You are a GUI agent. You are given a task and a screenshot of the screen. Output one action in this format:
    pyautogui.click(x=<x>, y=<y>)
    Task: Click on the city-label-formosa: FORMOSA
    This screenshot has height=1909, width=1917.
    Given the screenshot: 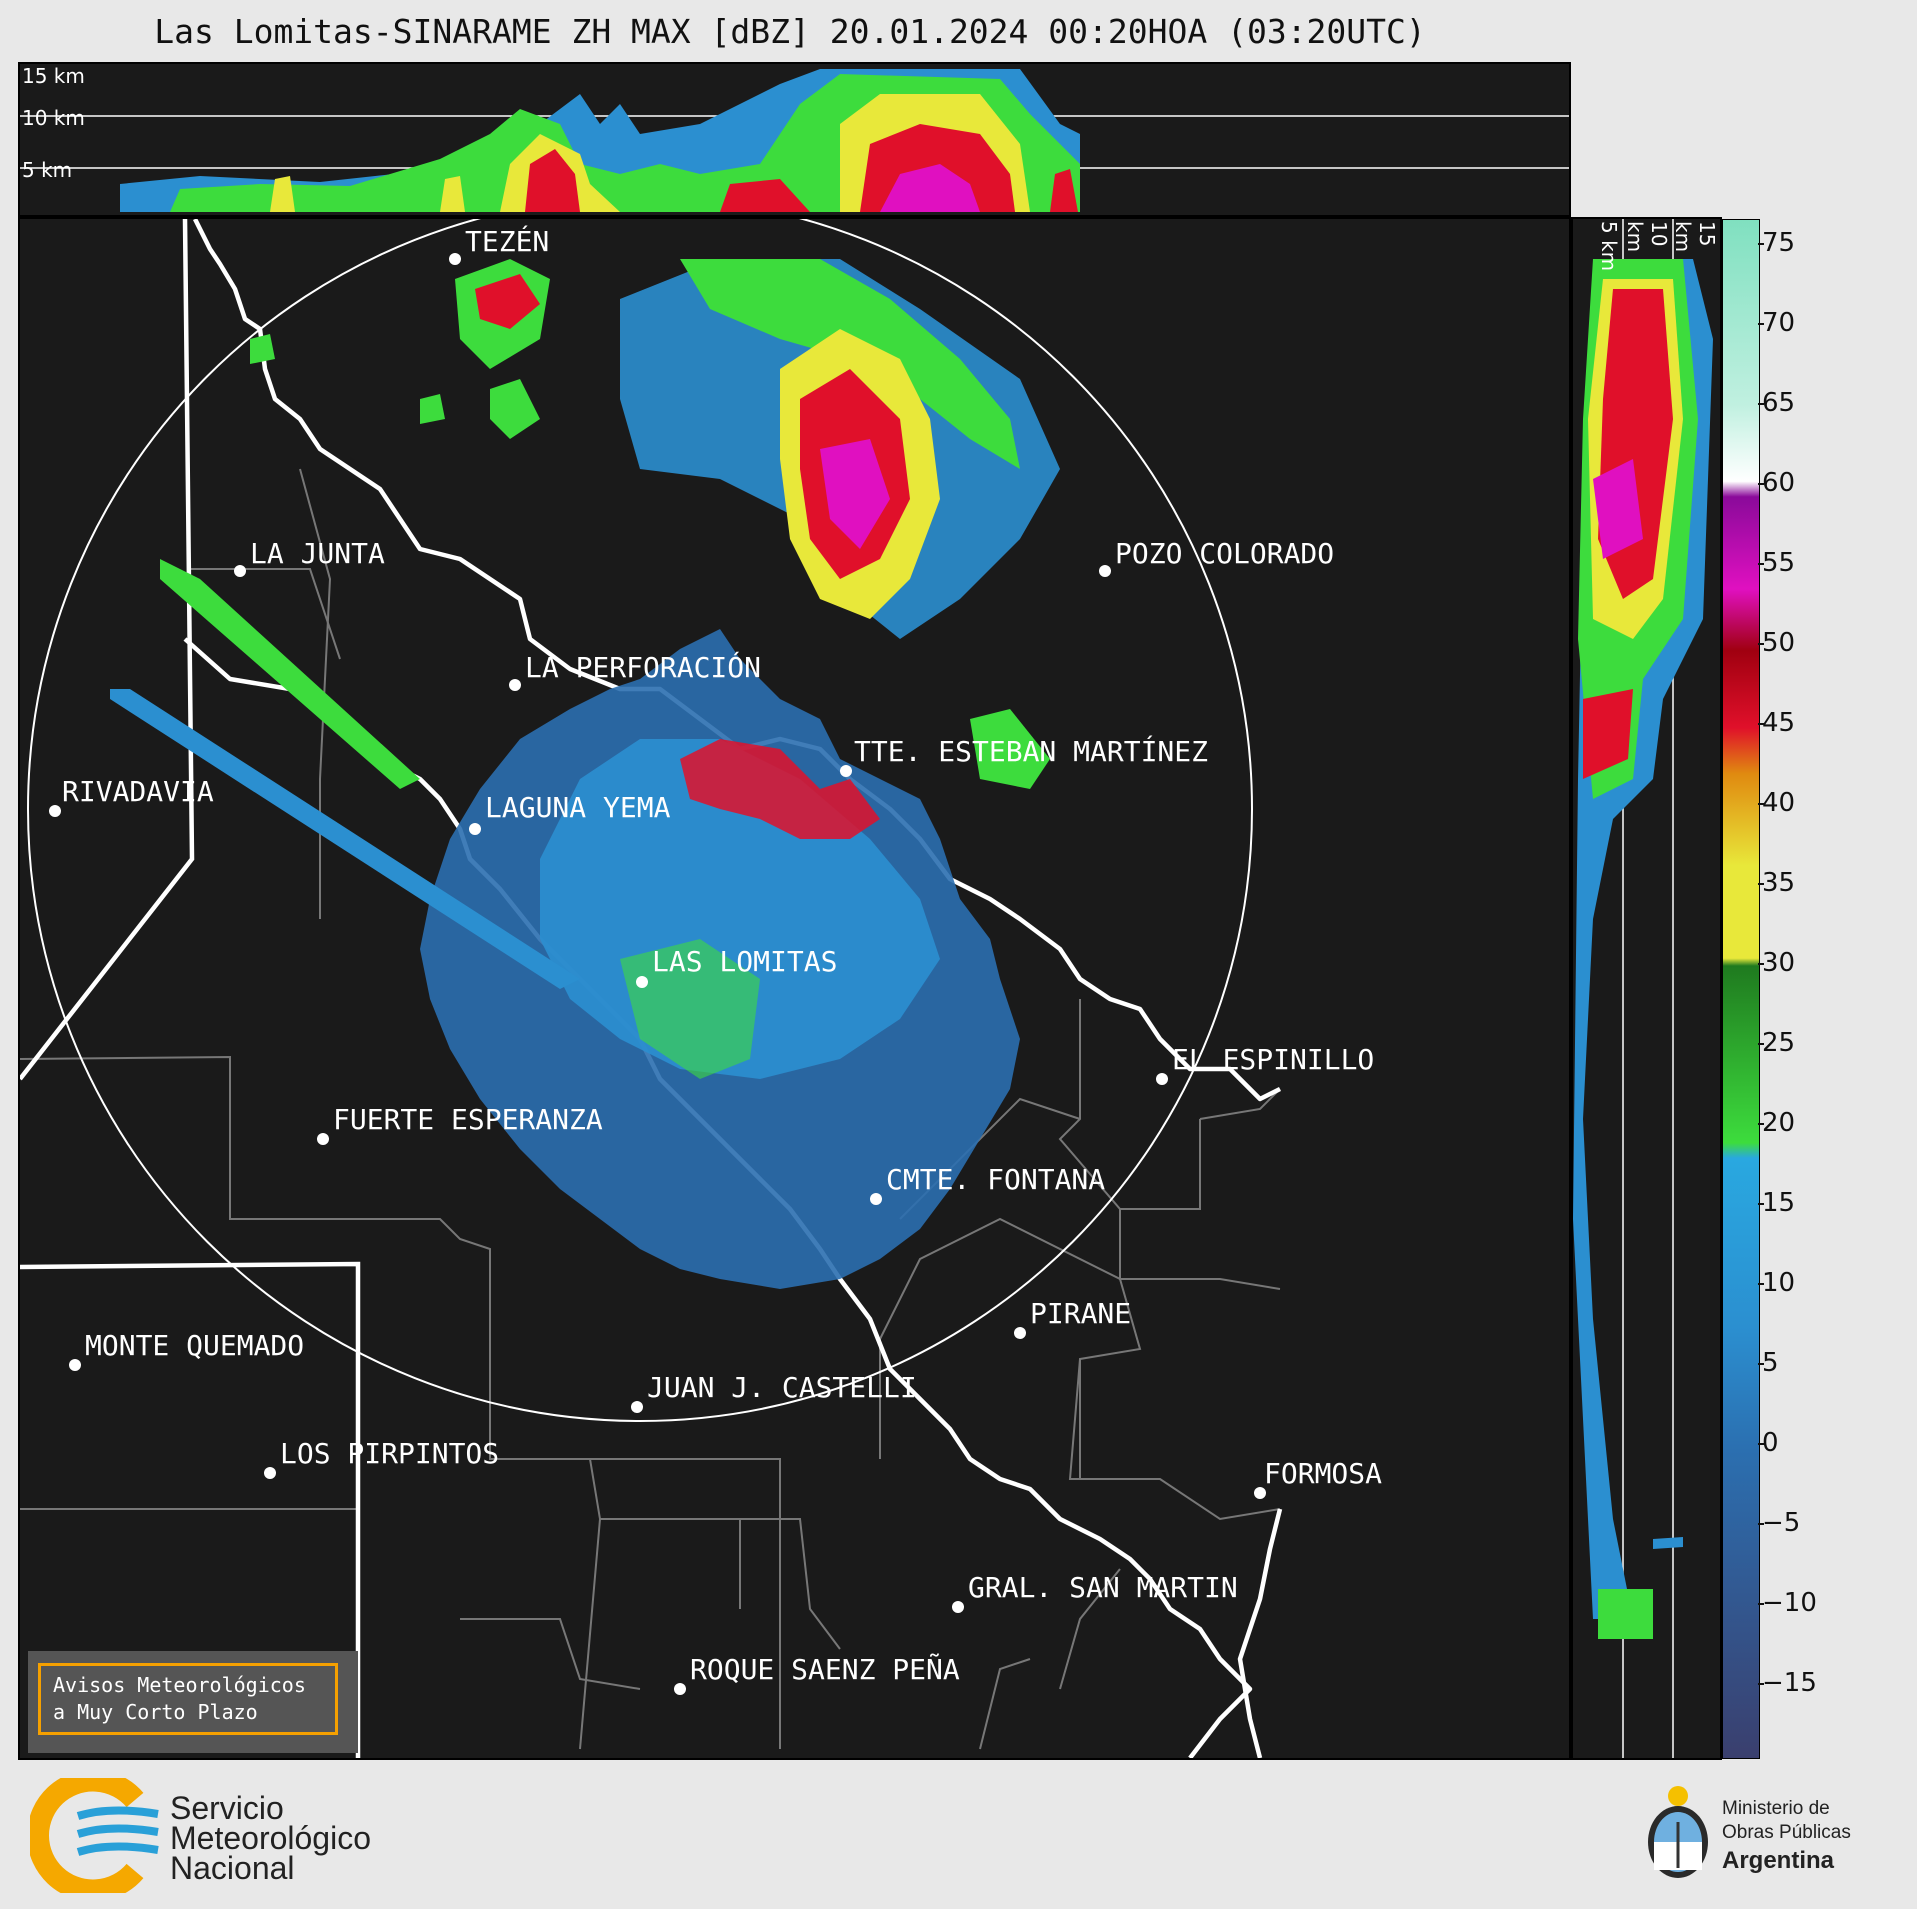 What is the action you would take?
    pyautogui.click(x=1323, y=1473)
    